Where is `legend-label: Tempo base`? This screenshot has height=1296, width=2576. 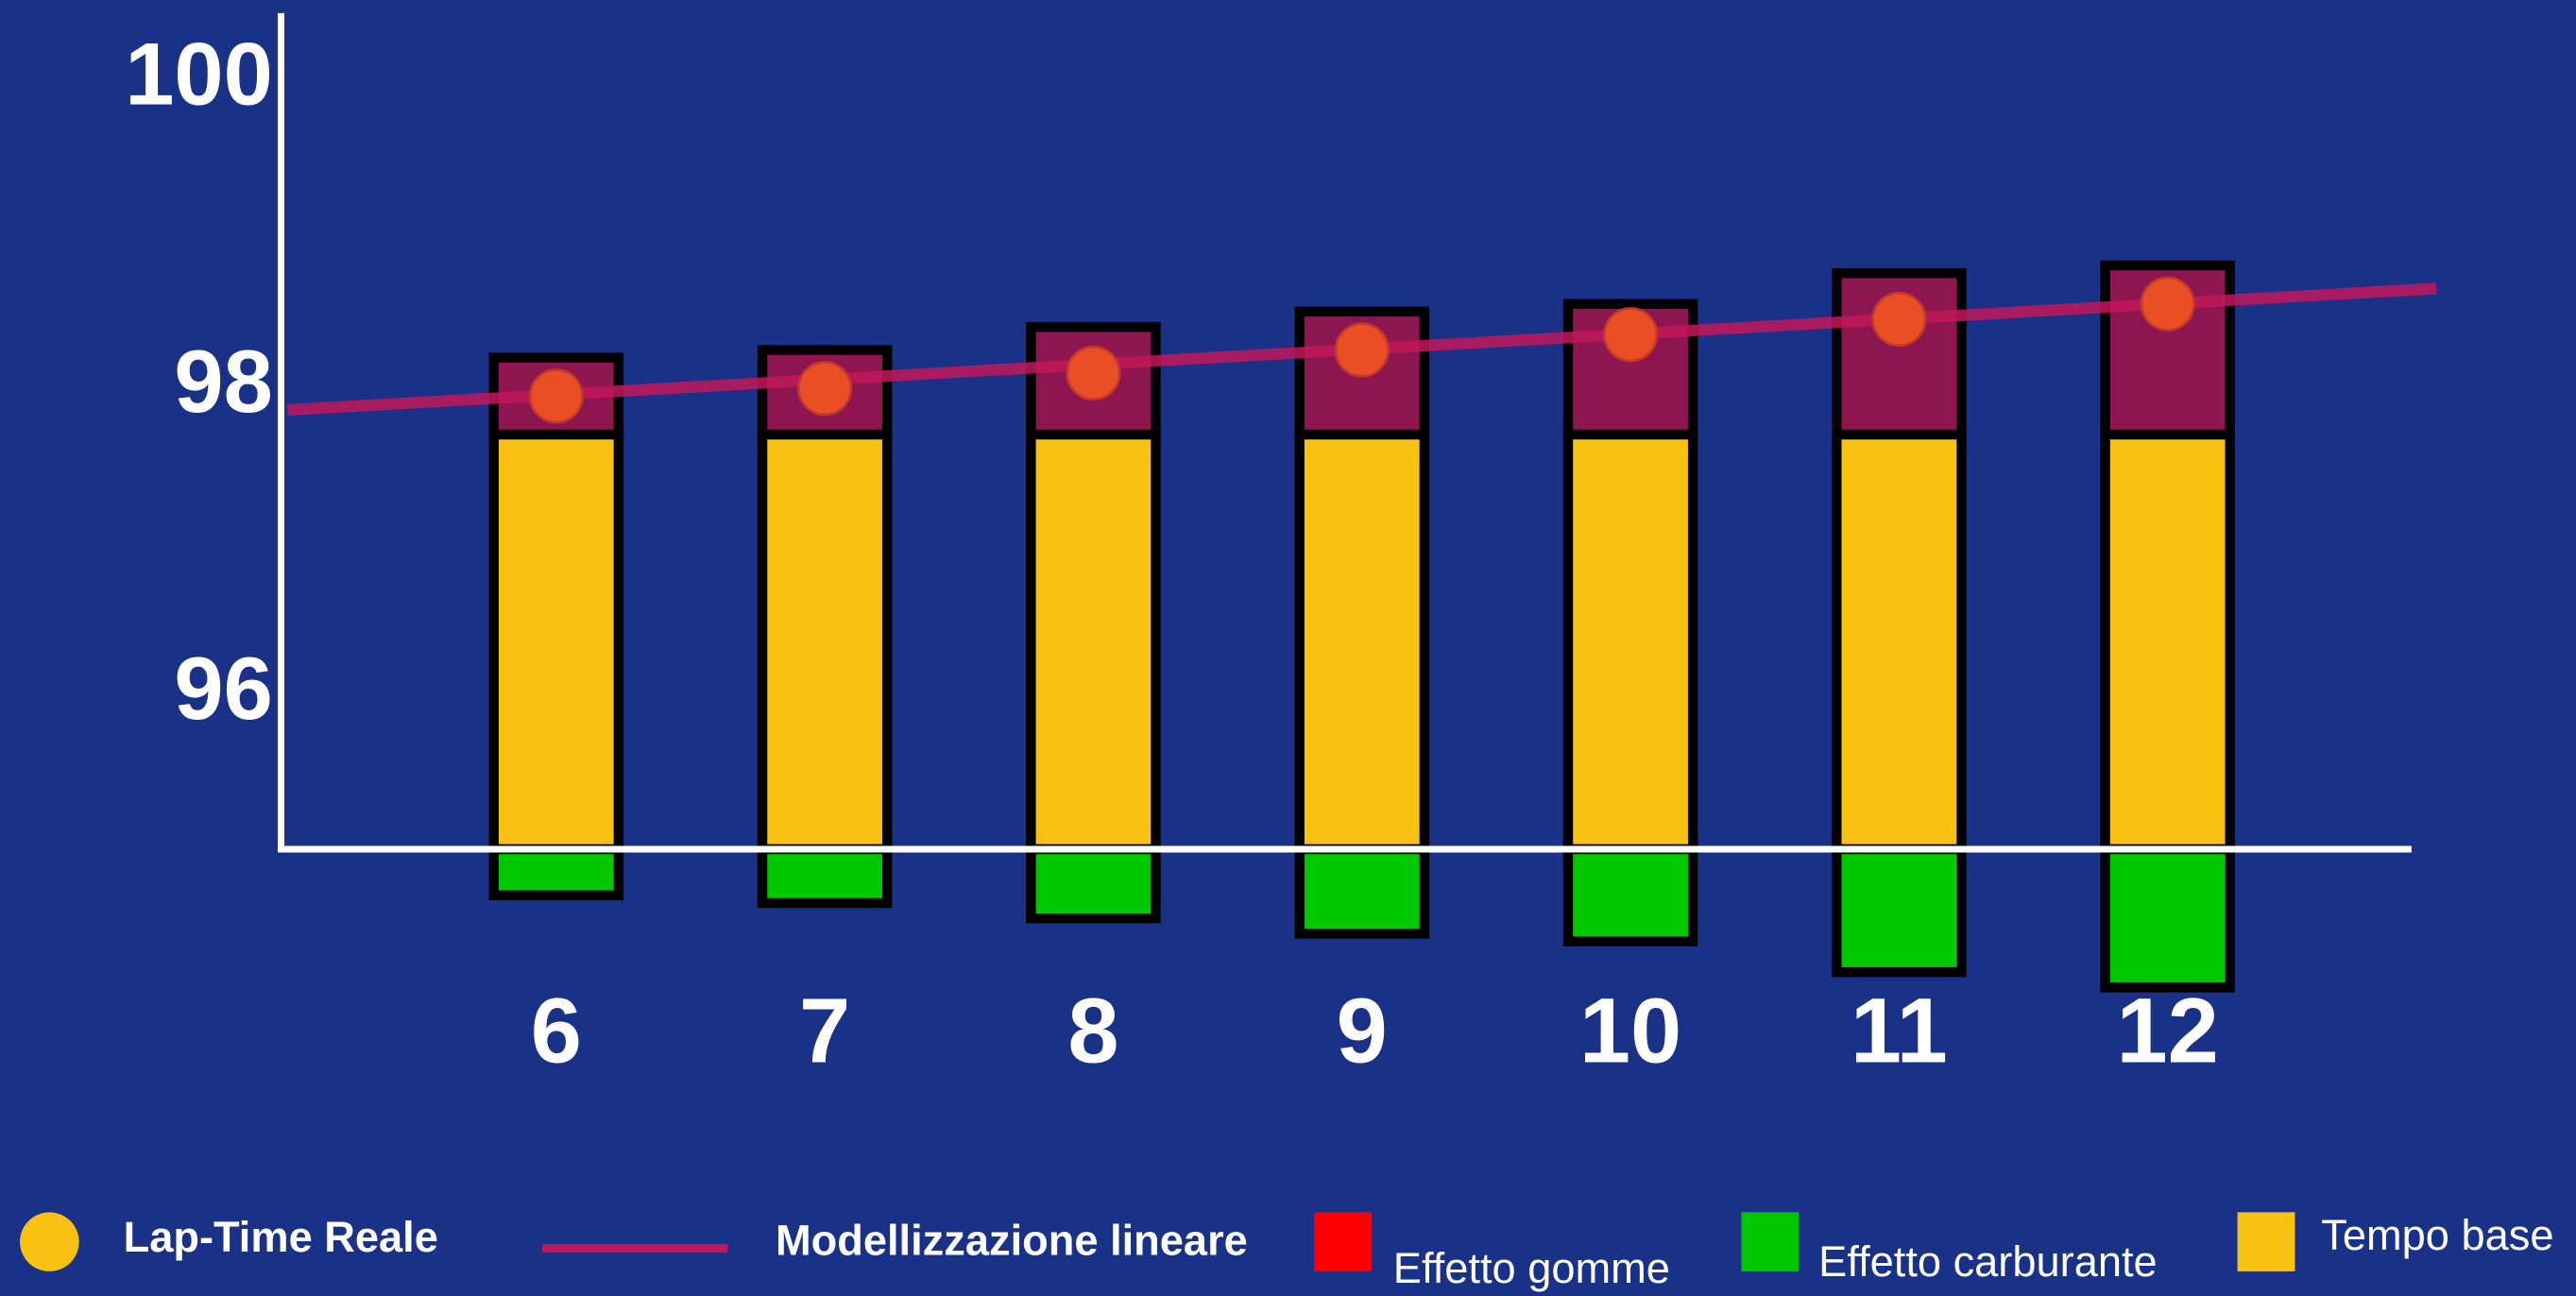 legend-label: Tempo base is located at coordinates (2437, 1235).